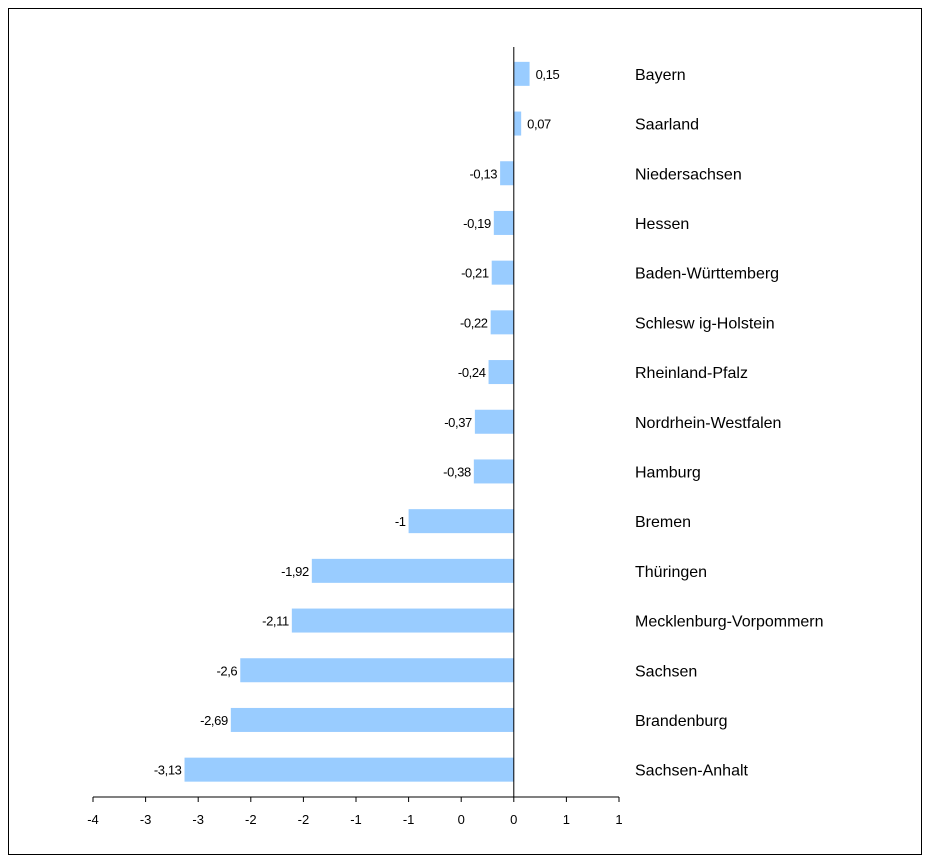  I want to click on category-label-2: Niedersachsen, so click(688, 174).